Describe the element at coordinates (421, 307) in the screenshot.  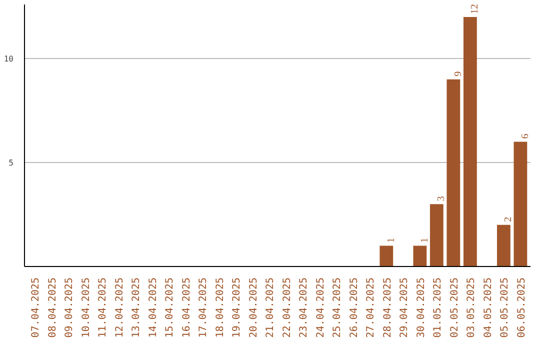
I see `x-tick-label: 30.04.2025` at that location.